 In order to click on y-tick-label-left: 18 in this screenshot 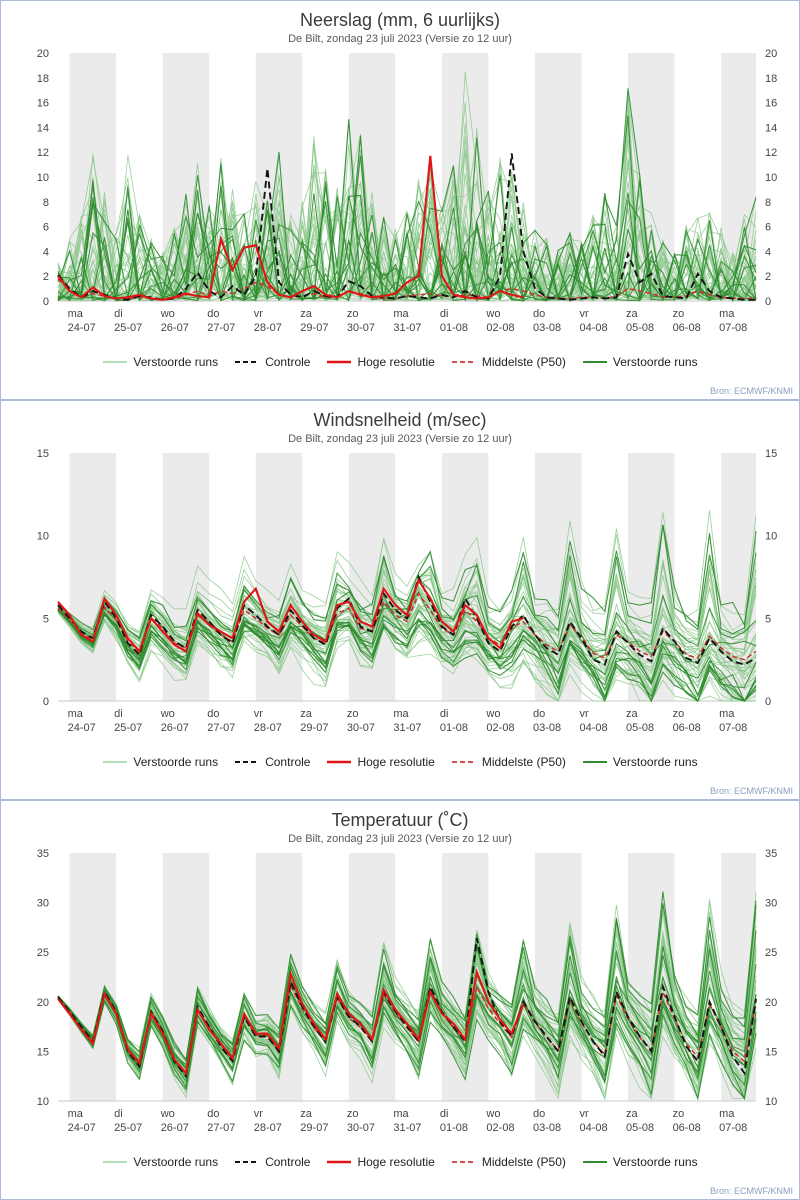, I will do `click(43, 79)`.